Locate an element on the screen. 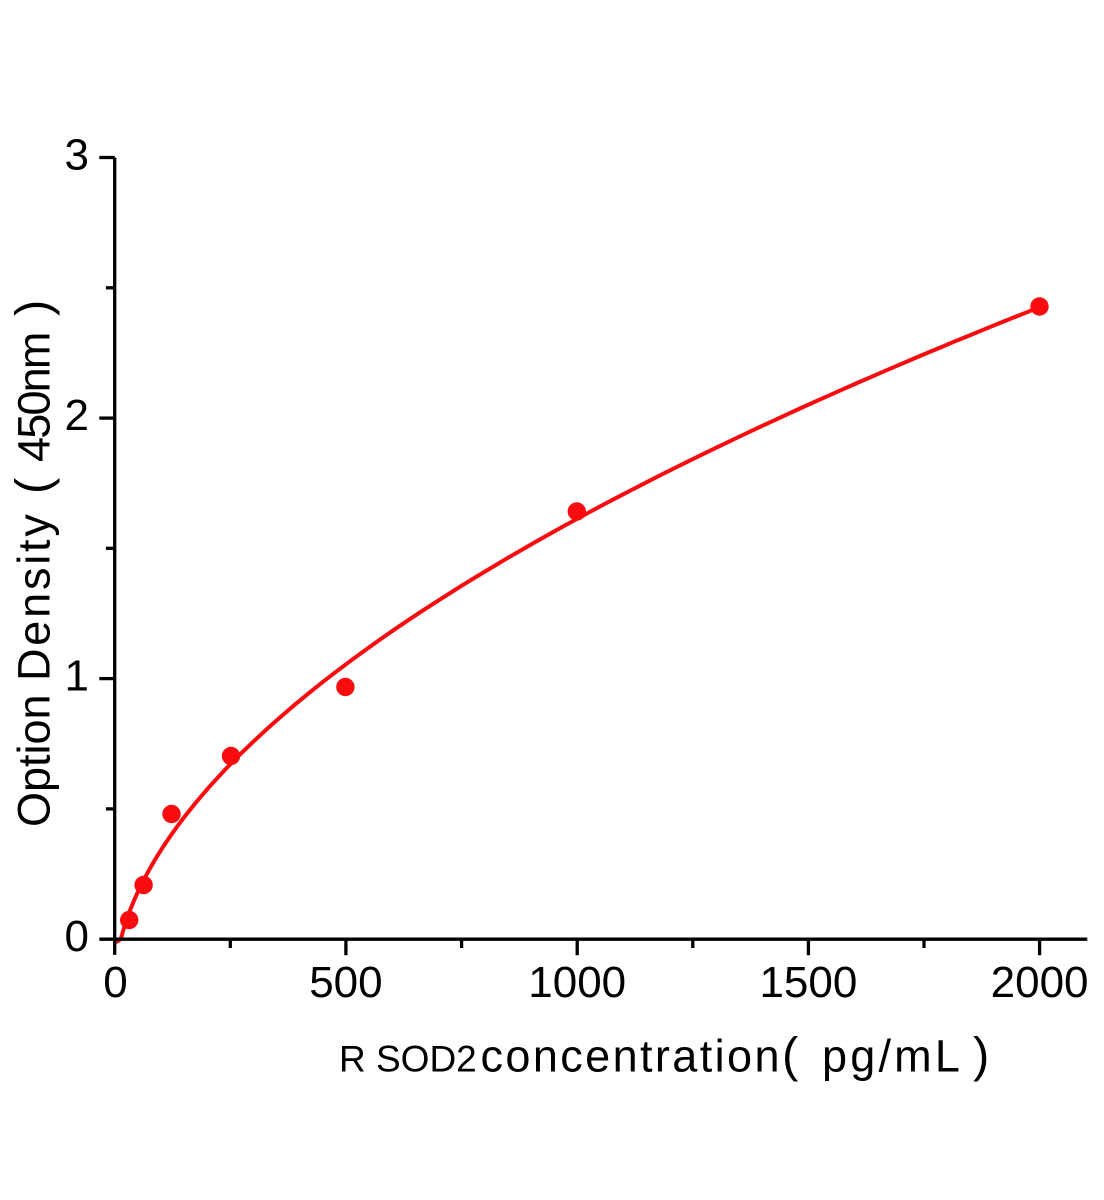  svg-text: R SOD2concentration(pg/mL) is located at coordinates (664, 1056).